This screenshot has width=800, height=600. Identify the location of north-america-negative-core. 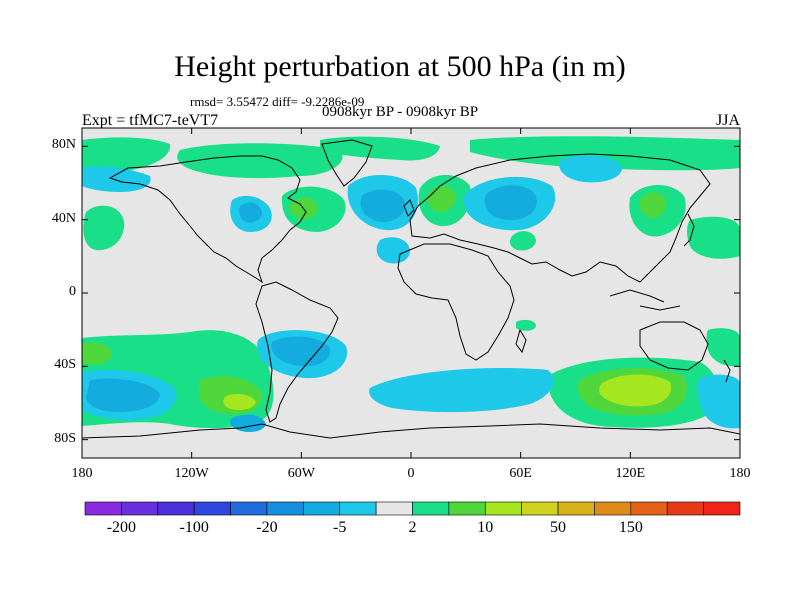
(250, 212).